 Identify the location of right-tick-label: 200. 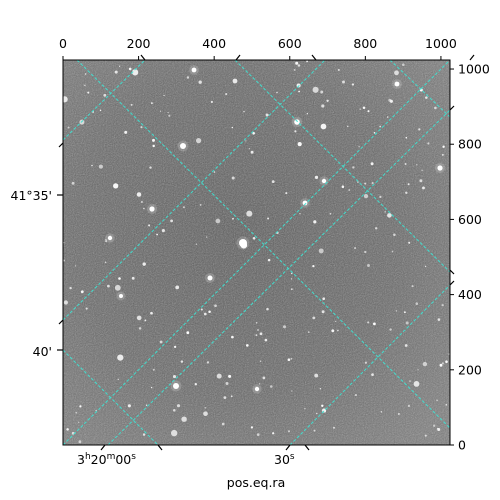
(470, 369).